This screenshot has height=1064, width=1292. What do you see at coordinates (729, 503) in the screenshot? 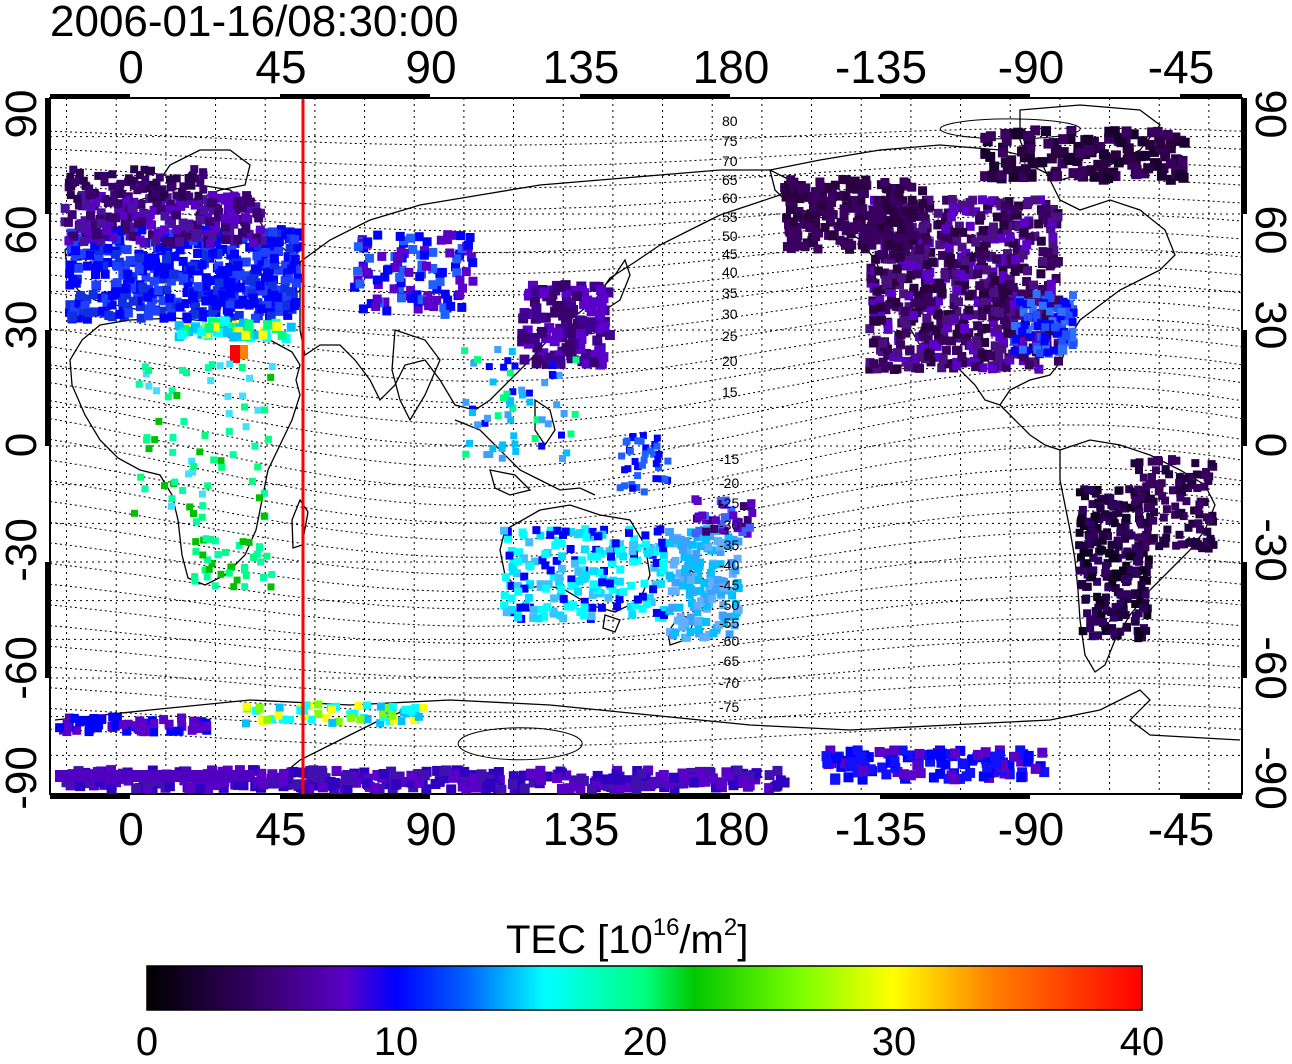
I see `contour-label: -25` at bounding box center [729, 503].